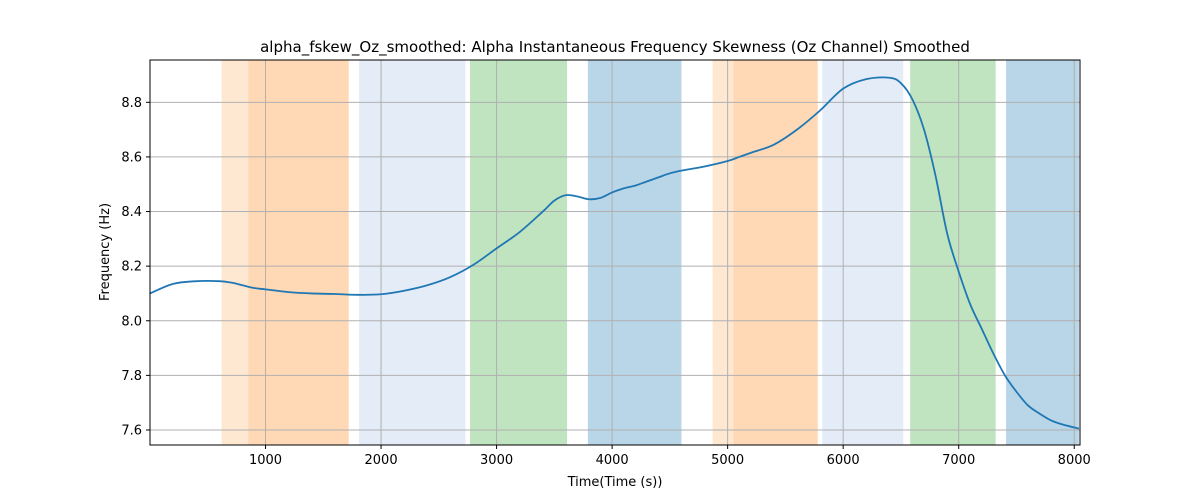 Image resolution: width=1200 pixels, height=504 pixels. I want to click on x-tick-label: 5000, so click(727, 460).